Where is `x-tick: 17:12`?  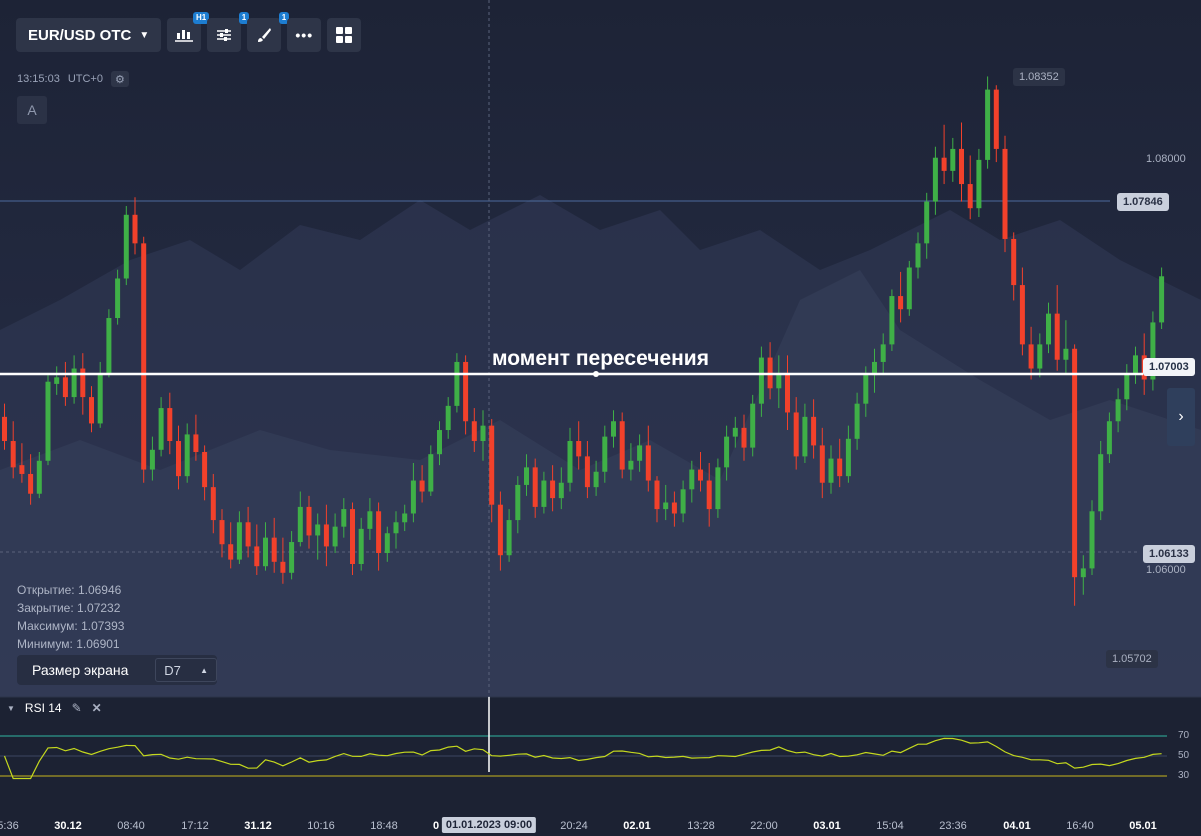 x-tick: 17:12 is located at coordinates (195, 826).